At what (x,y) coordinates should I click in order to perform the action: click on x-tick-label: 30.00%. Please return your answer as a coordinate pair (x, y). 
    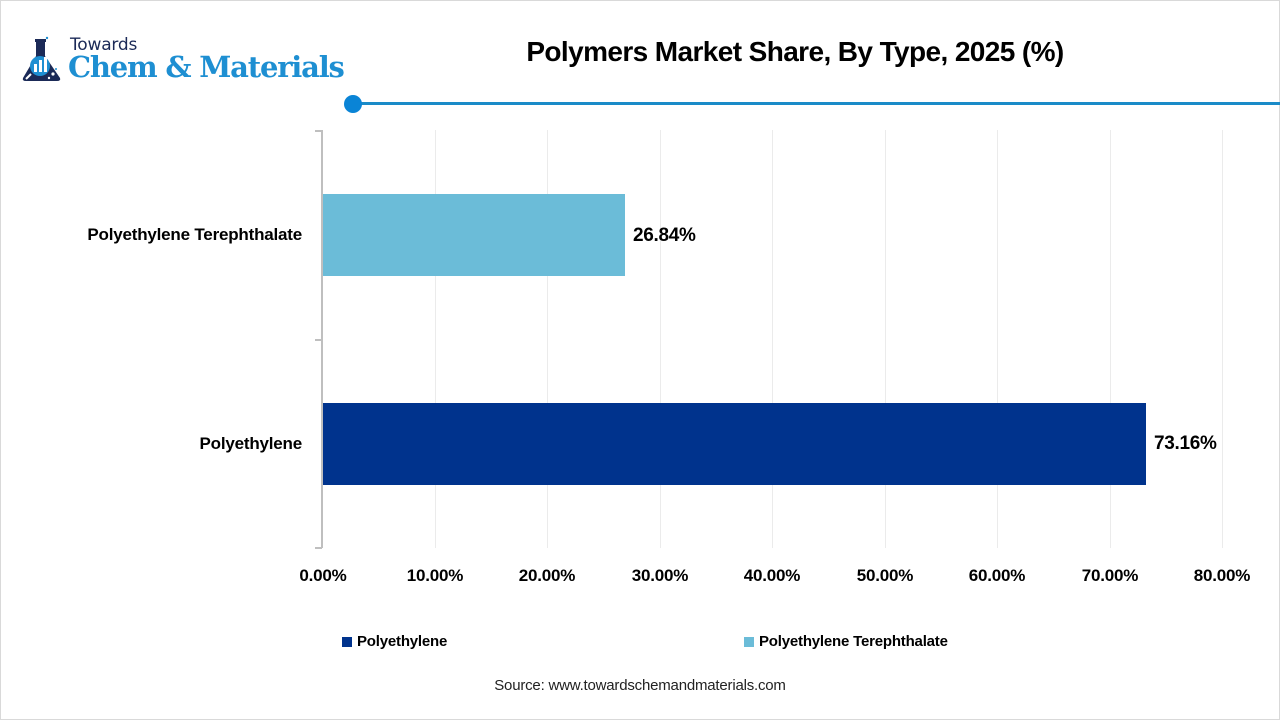
    Looking at the image, I should click on (660, 575).